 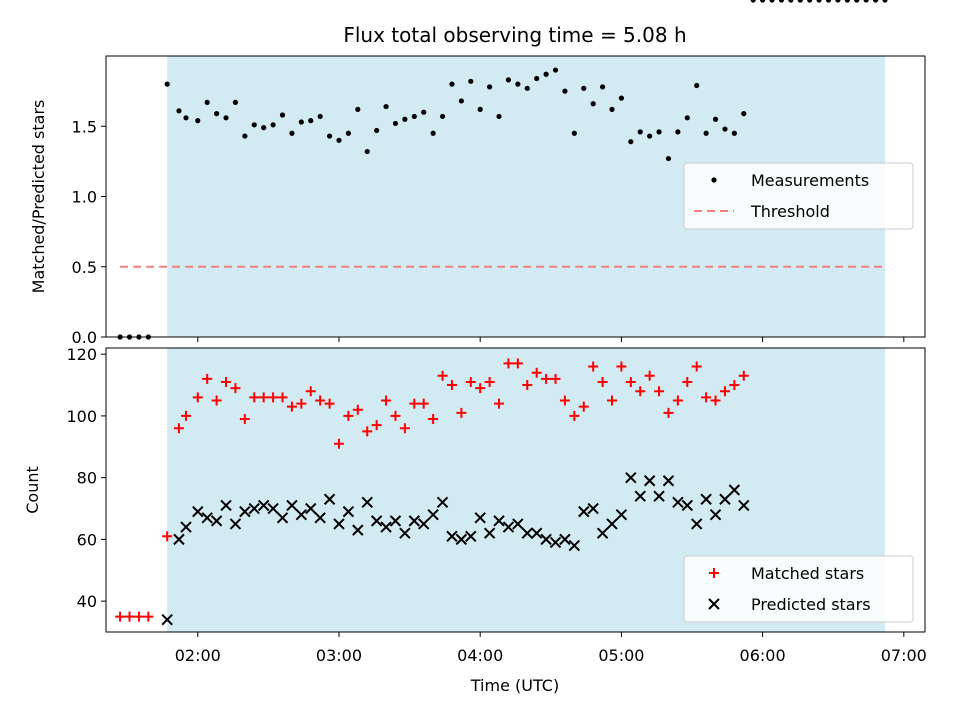 I want to click on y-tick-label: 0.0, so click(x=84, y=337).